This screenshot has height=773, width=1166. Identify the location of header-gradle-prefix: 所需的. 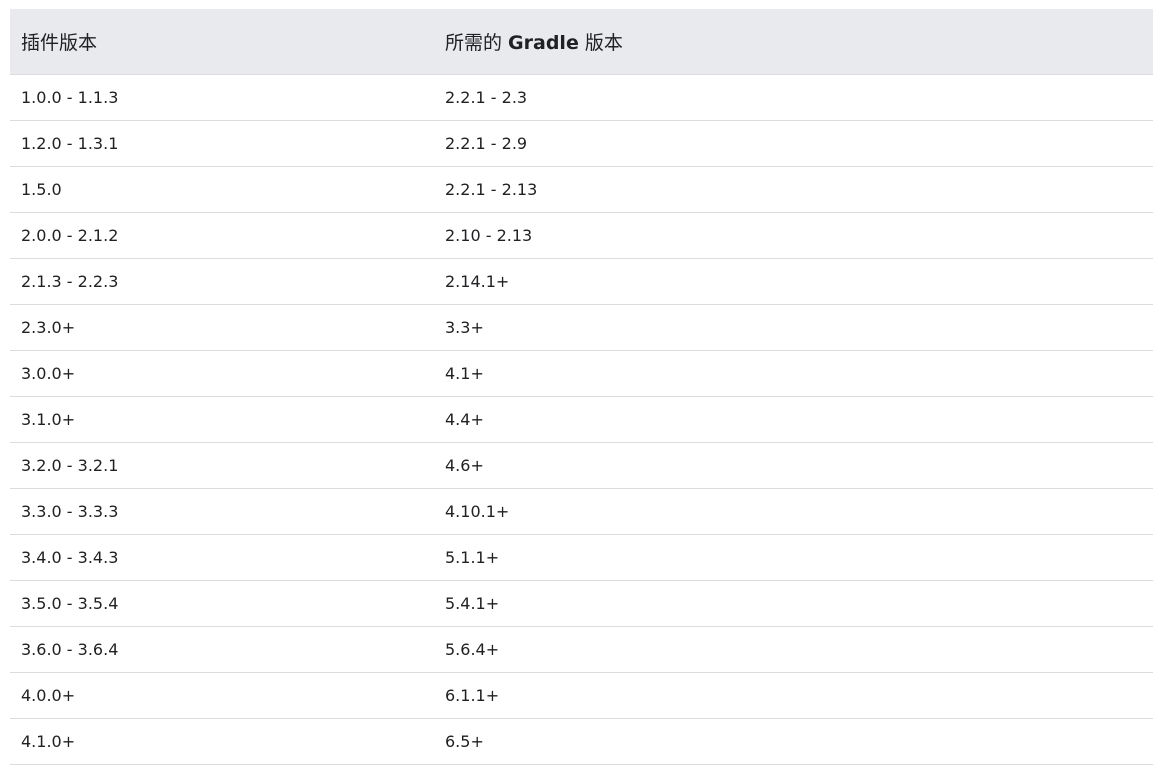
(477, 43).